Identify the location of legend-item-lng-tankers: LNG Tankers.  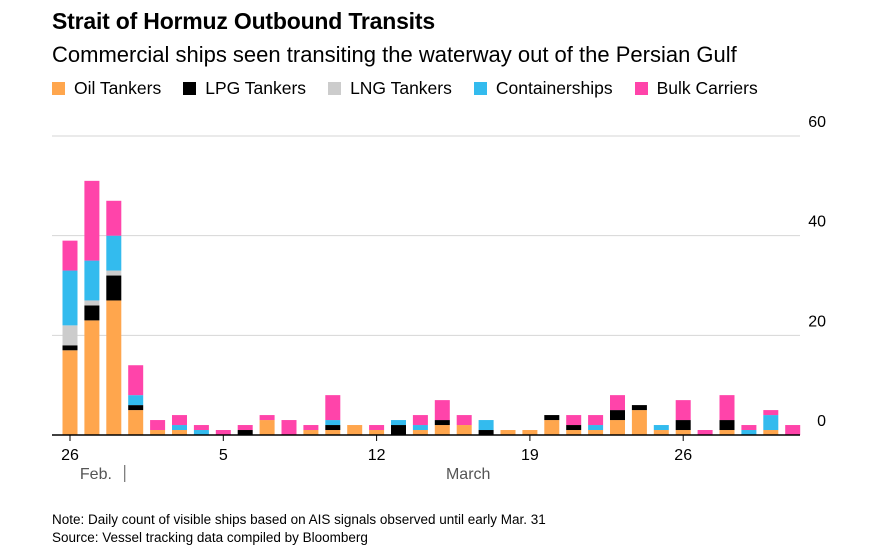
(390, 88).